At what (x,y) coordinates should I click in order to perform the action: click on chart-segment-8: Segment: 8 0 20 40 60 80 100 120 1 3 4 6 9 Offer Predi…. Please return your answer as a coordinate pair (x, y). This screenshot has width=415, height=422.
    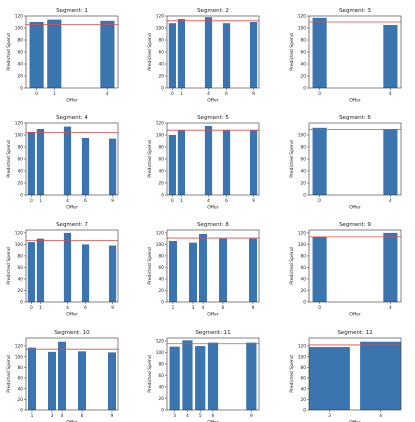
    Looking at the image, I should click on (203, 270).